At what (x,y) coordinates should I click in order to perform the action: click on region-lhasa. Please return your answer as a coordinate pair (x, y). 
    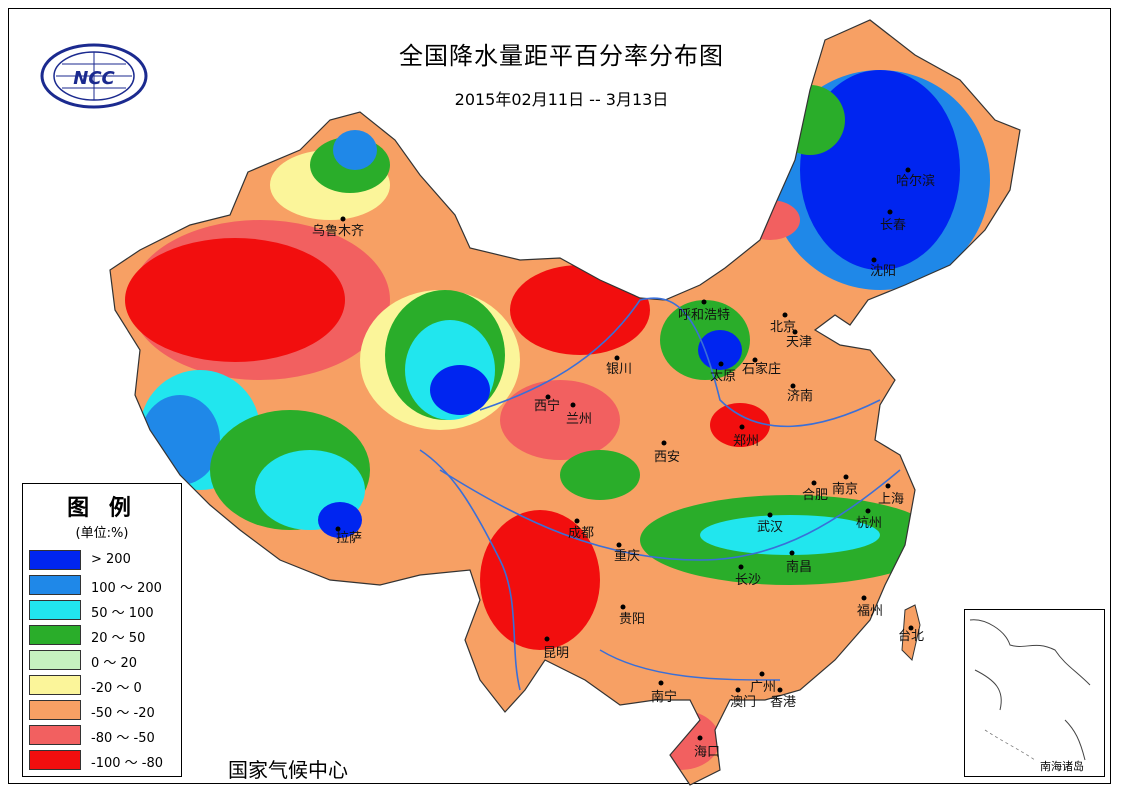
    Looking at the image, I should click on (340, 520).